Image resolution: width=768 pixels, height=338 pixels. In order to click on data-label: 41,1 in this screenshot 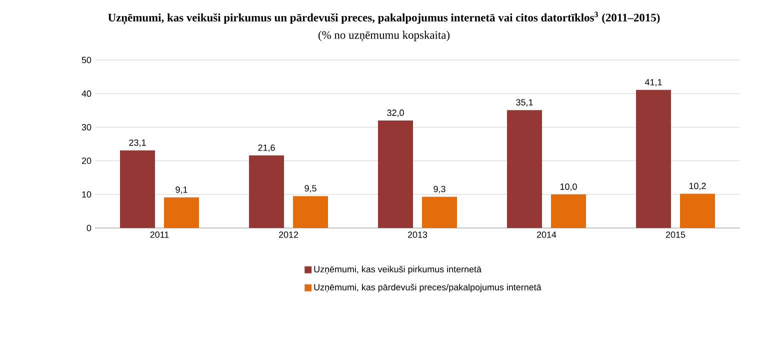, I will do `click(653, 82)`.